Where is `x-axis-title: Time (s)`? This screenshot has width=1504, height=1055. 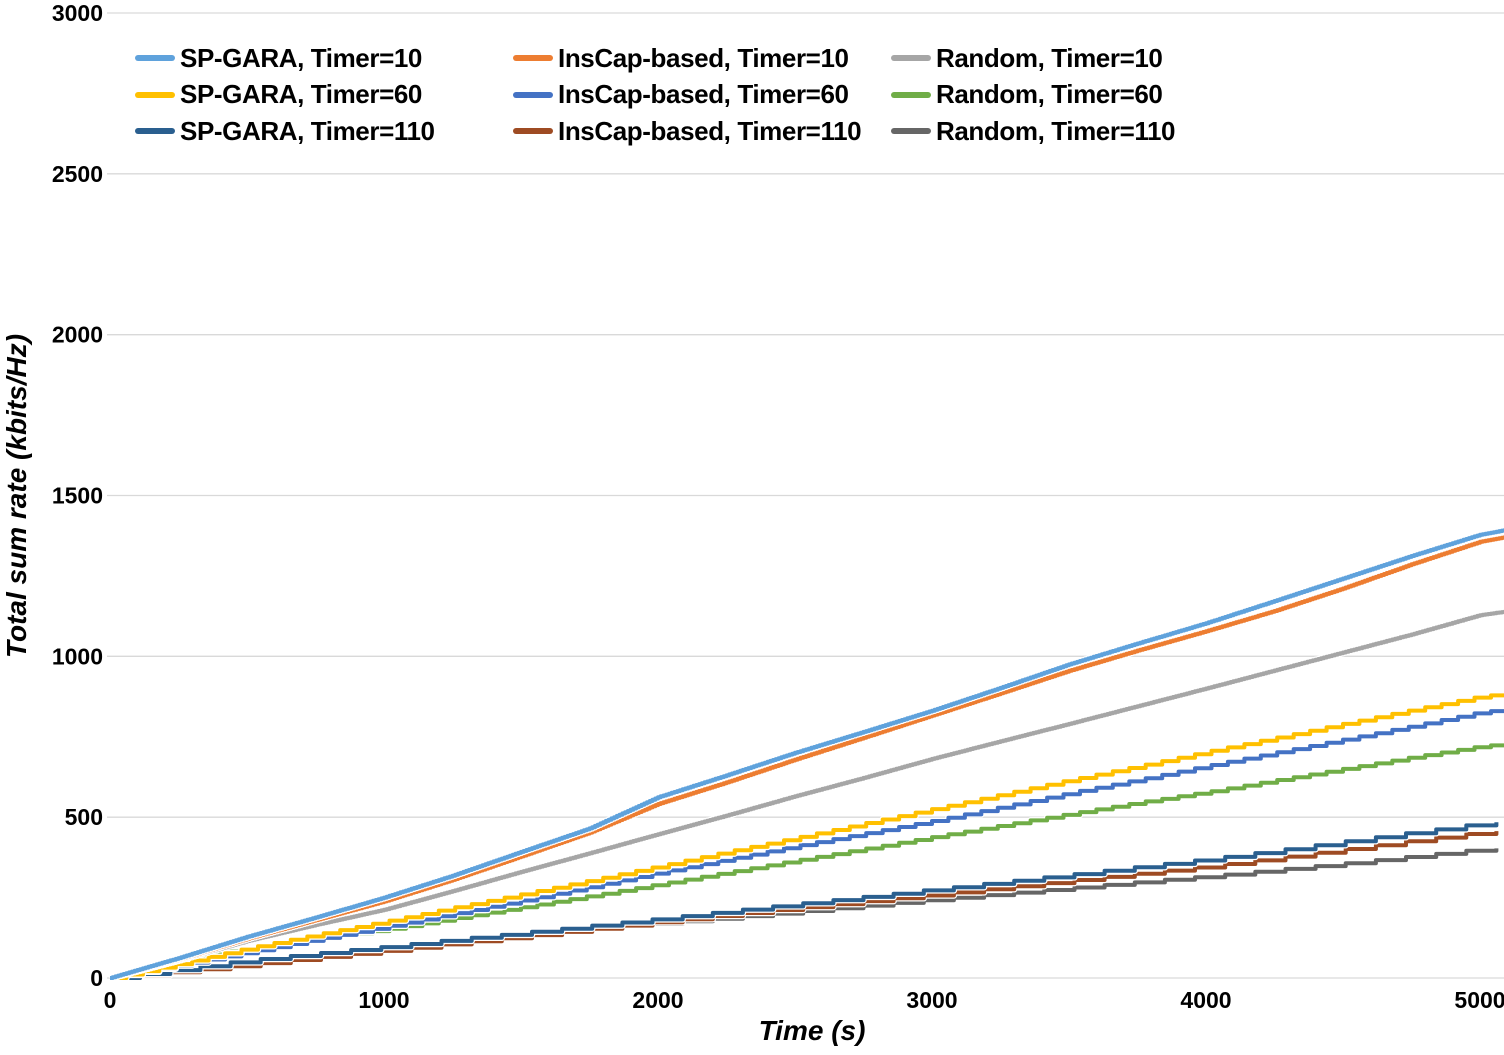
x-axis-title: Time (s) is located at coordinates (812, 1030).